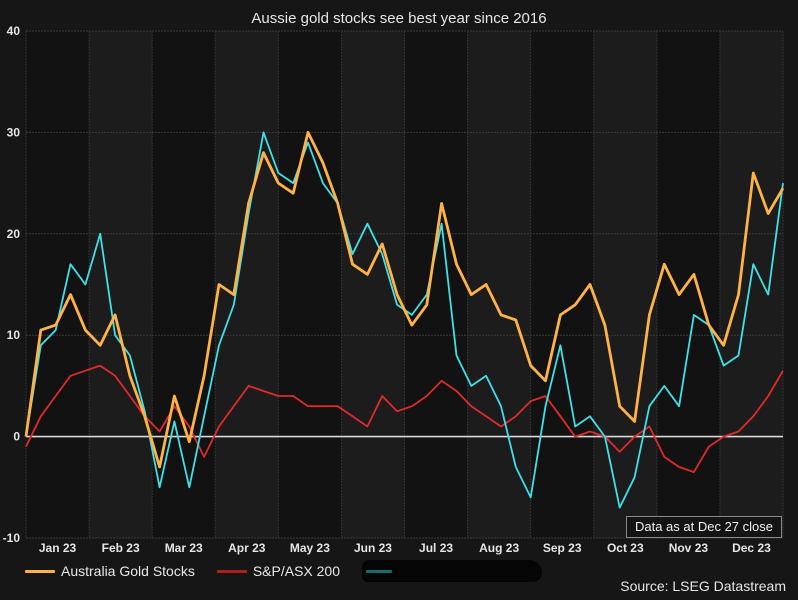  Describe the element at coordinates (40, 571) in the screenshot. I see `legend-swatch-gold` at that location.